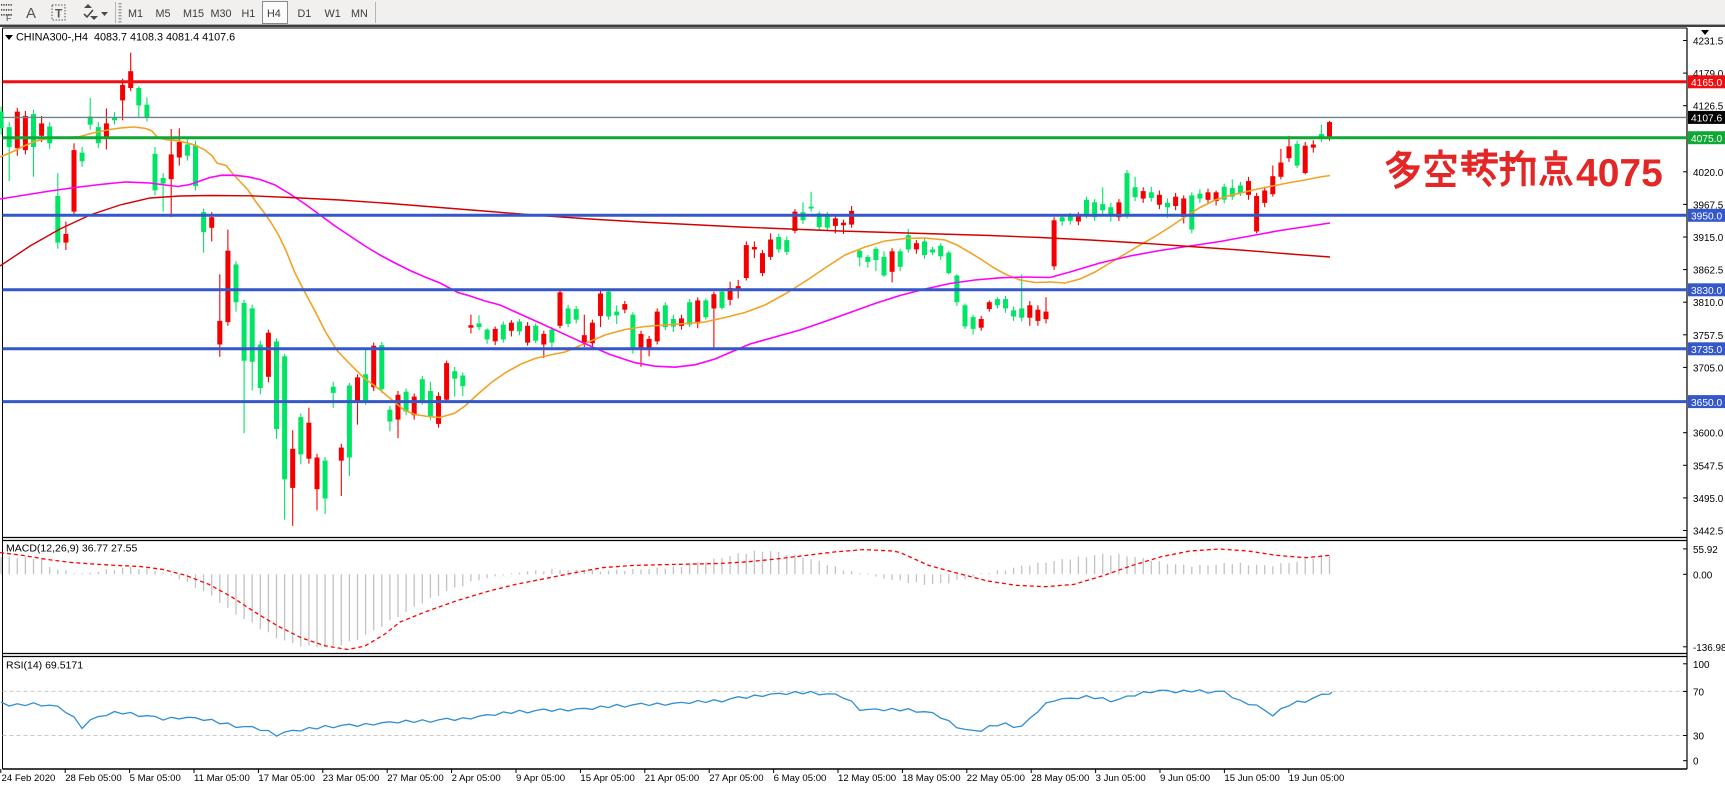 This screenshot has height=788, width=1725. I want to click on svg-text: 6 May 05:00, so click(800, 778).